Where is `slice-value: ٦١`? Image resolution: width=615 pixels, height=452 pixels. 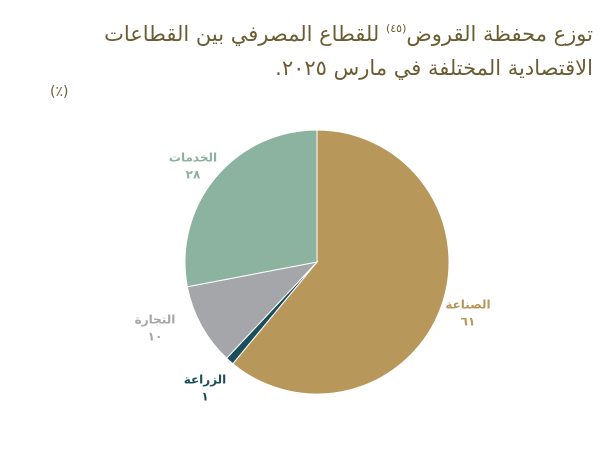 slice-value: ٦١ is located at coordinates (468, 322).